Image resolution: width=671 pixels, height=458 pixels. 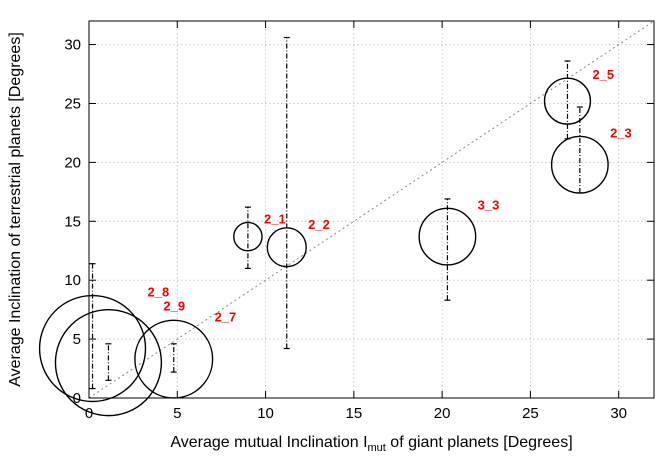 I want to click on point-label: 2_5, so click(x=603, y=74).